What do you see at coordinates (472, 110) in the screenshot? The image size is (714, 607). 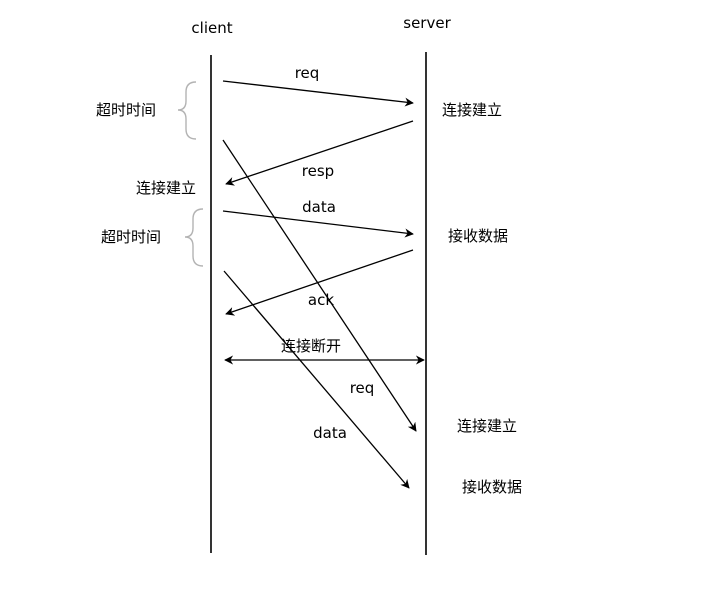 I see `server-connected-label-1: 连接建立` at bounding box center [472, 110].